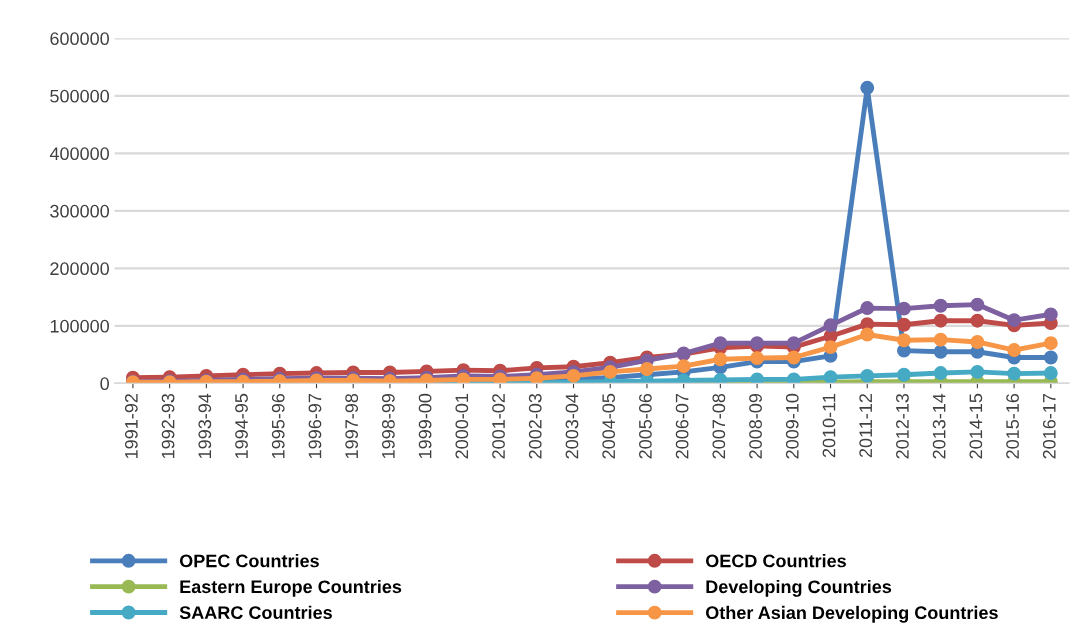 This screenshot has width=1091, height=639. Describe the element at coordinates (572, 426) in the screenshot. I see `x-tick-label: 2003-04` at that location.